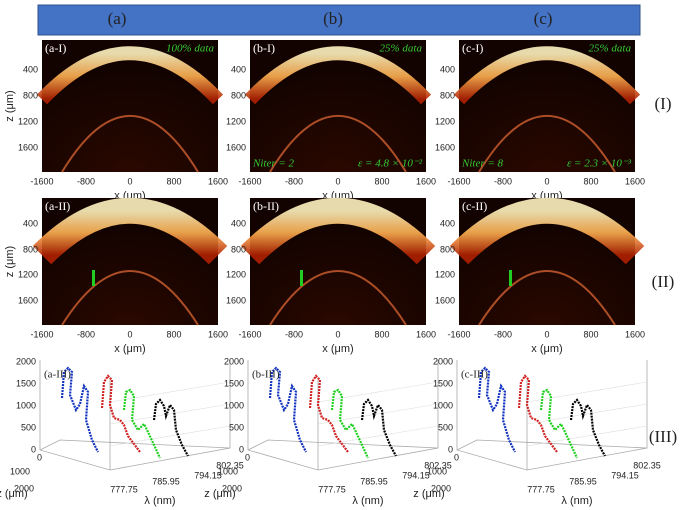  Describe the element at coordinates (266, 375) in the screenshot. I see `panel-label: (b-III)` at that location.